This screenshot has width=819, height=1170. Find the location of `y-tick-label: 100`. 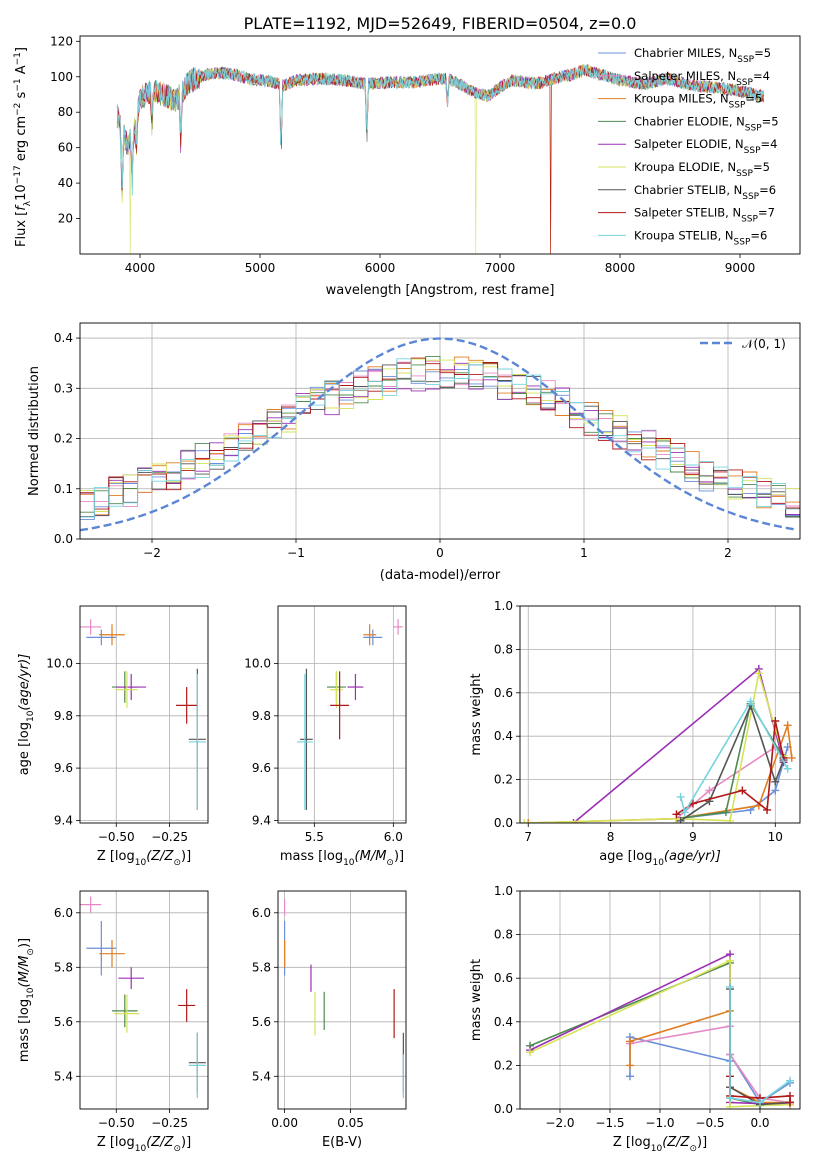

y-tick-label: 100 is located at coordinates (61, 77).